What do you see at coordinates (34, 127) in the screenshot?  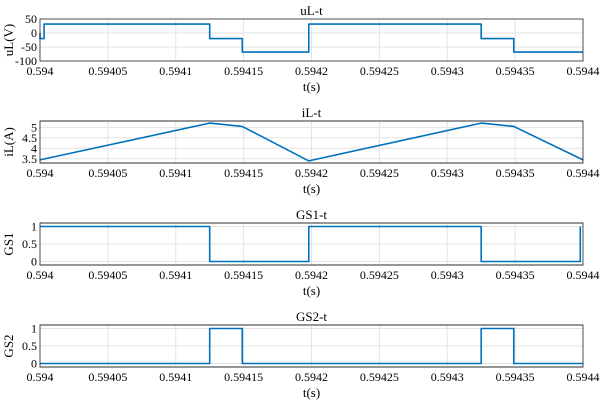 I see `y-tick-label: 5` at bounding box center [34, 127].